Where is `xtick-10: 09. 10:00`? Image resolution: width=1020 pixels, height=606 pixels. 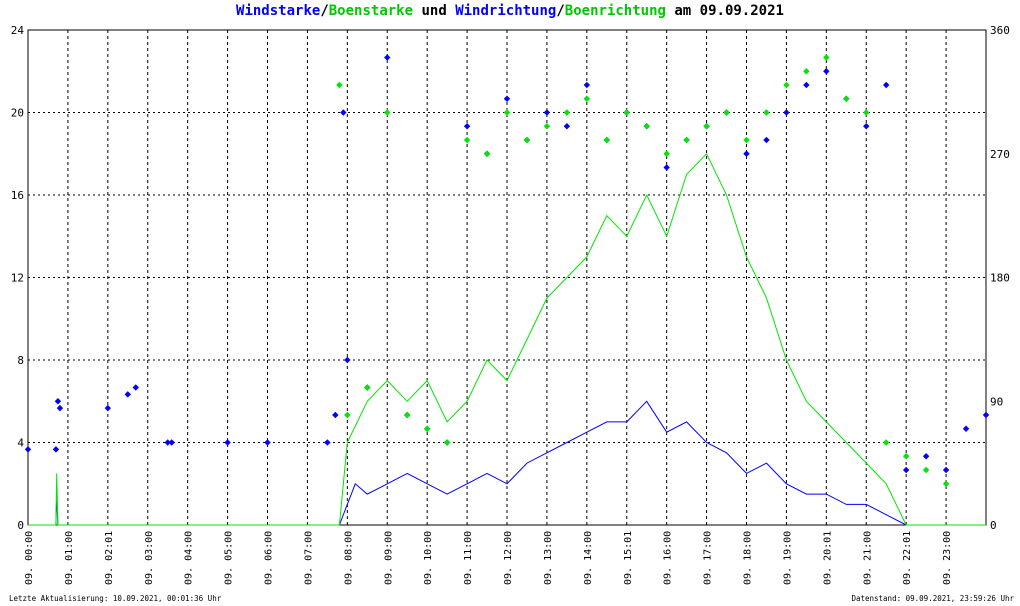 xtick-10: 09. 10:00 is located at coordinates (428, 558).